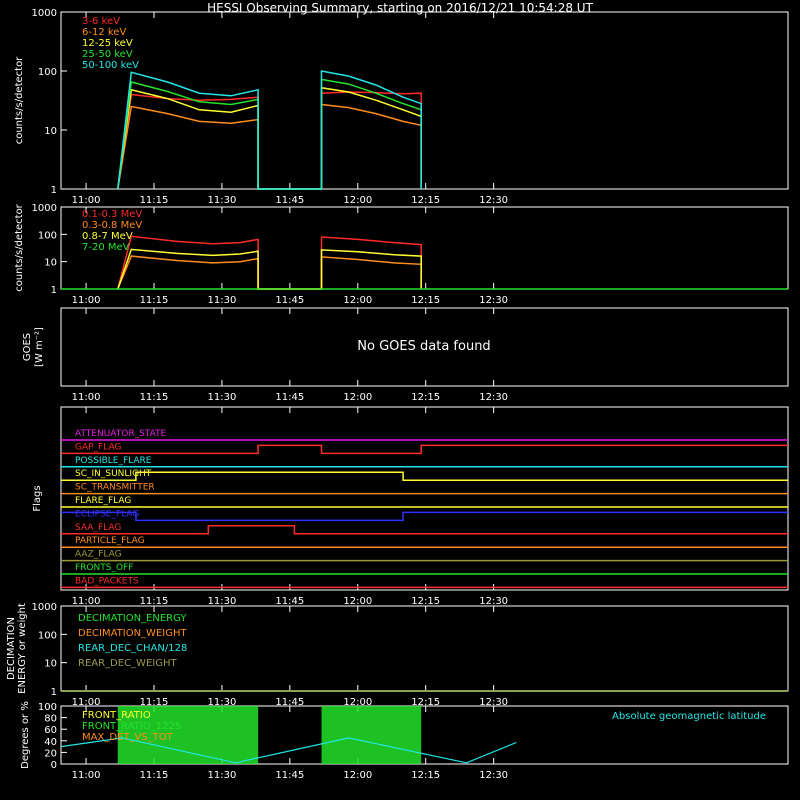 The width and height of the screenshot is (800, 800). I want to click on y-tick-label: 80, so click(50, 719).